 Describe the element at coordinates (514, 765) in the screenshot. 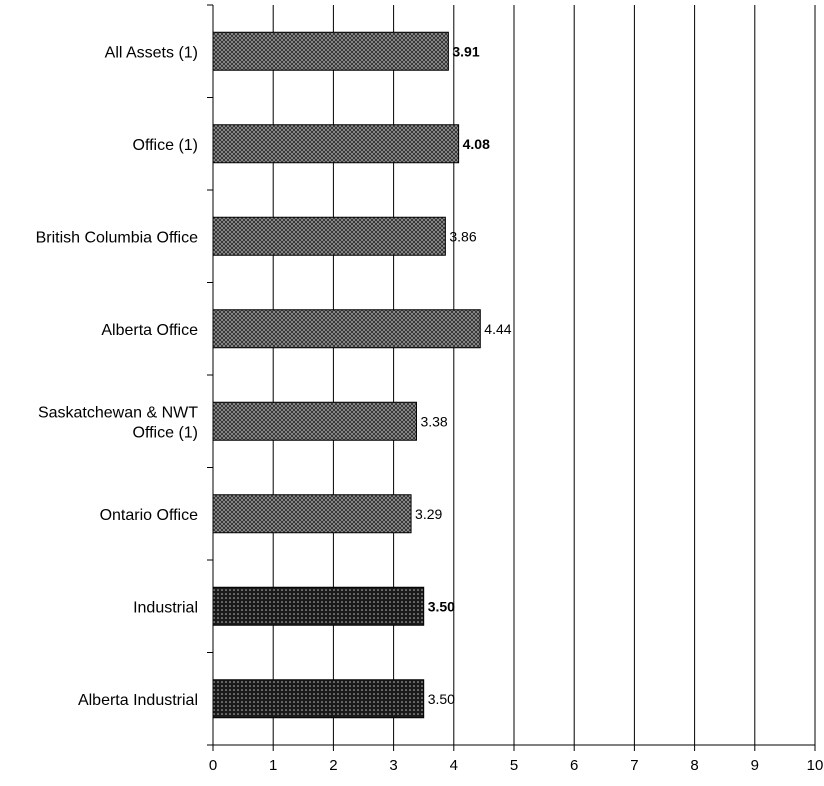

I see `x-tick-label-5: 5` at that location.